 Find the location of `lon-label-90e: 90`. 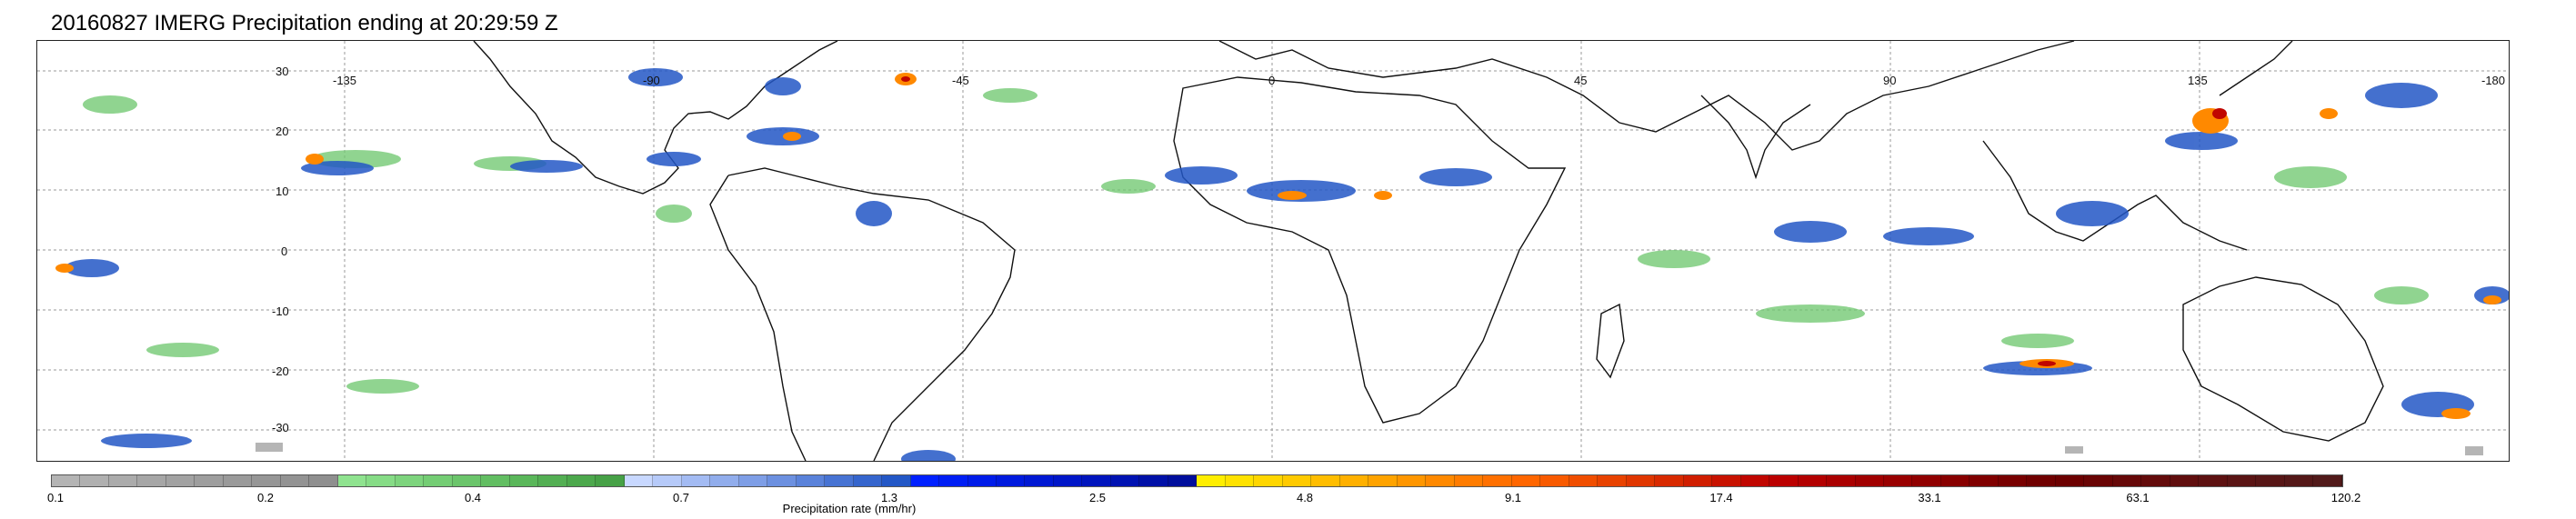

lon-label-90e: 90 is located at coordinates (1890, 80).